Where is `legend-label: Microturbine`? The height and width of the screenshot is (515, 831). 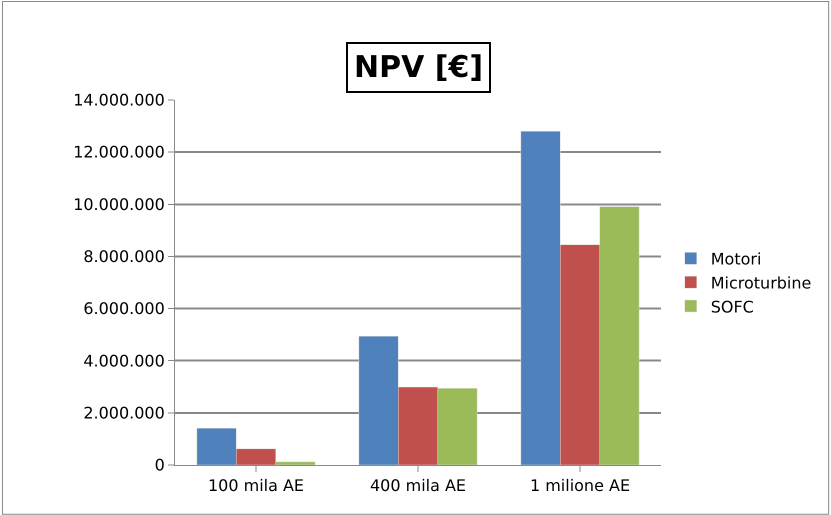 legend-label: Microturbine is located at coordinates (761, 282).